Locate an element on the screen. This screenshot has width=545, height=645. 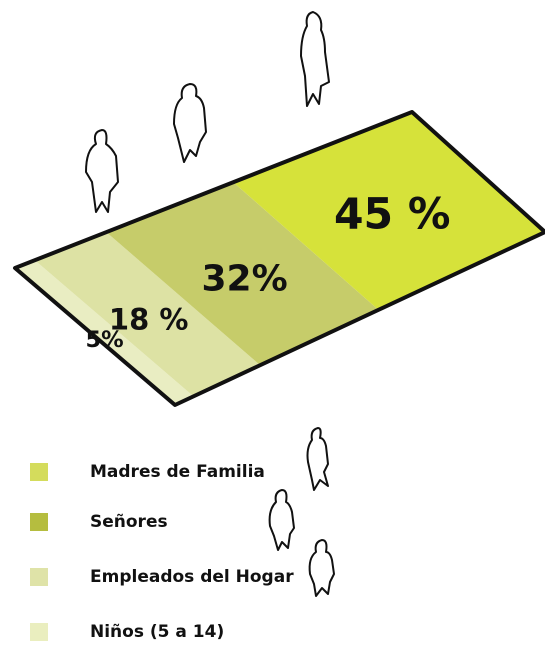
value-label: 18 % is located at coordinates (149, 319).